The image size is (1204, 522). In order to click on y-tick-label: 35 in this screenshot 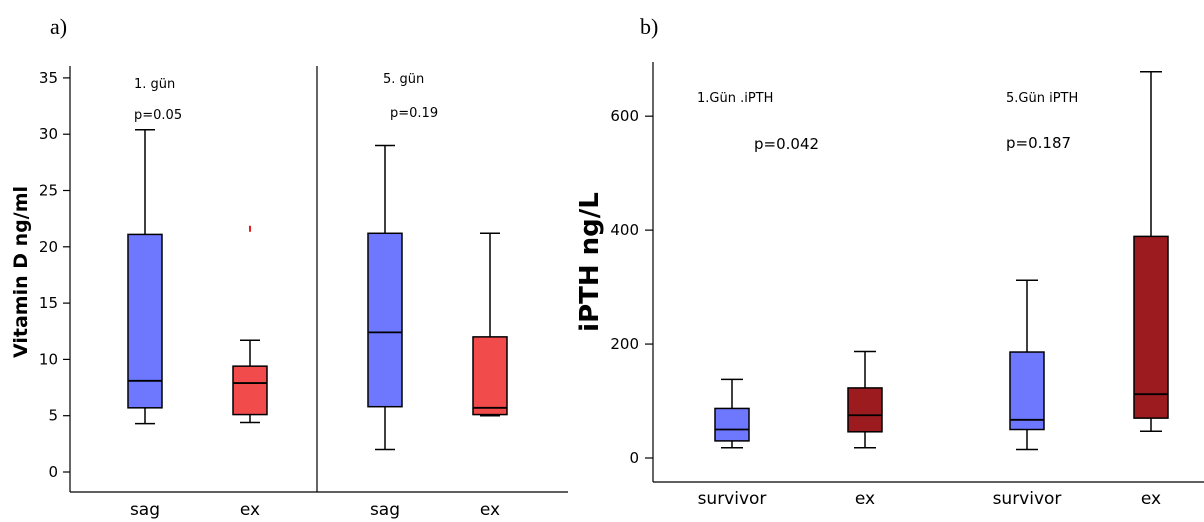, I will do `click(48, 78)`.